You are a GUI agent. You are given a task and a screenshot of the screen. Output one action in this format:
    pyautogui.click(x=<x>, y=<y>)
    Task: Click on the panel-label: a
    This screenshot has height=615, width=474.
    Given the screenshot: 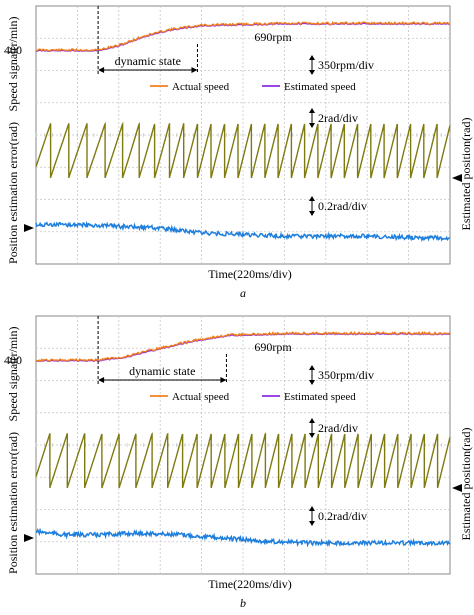 What is the action you would take?
    pyautogui.click(x=243, y=293)
    